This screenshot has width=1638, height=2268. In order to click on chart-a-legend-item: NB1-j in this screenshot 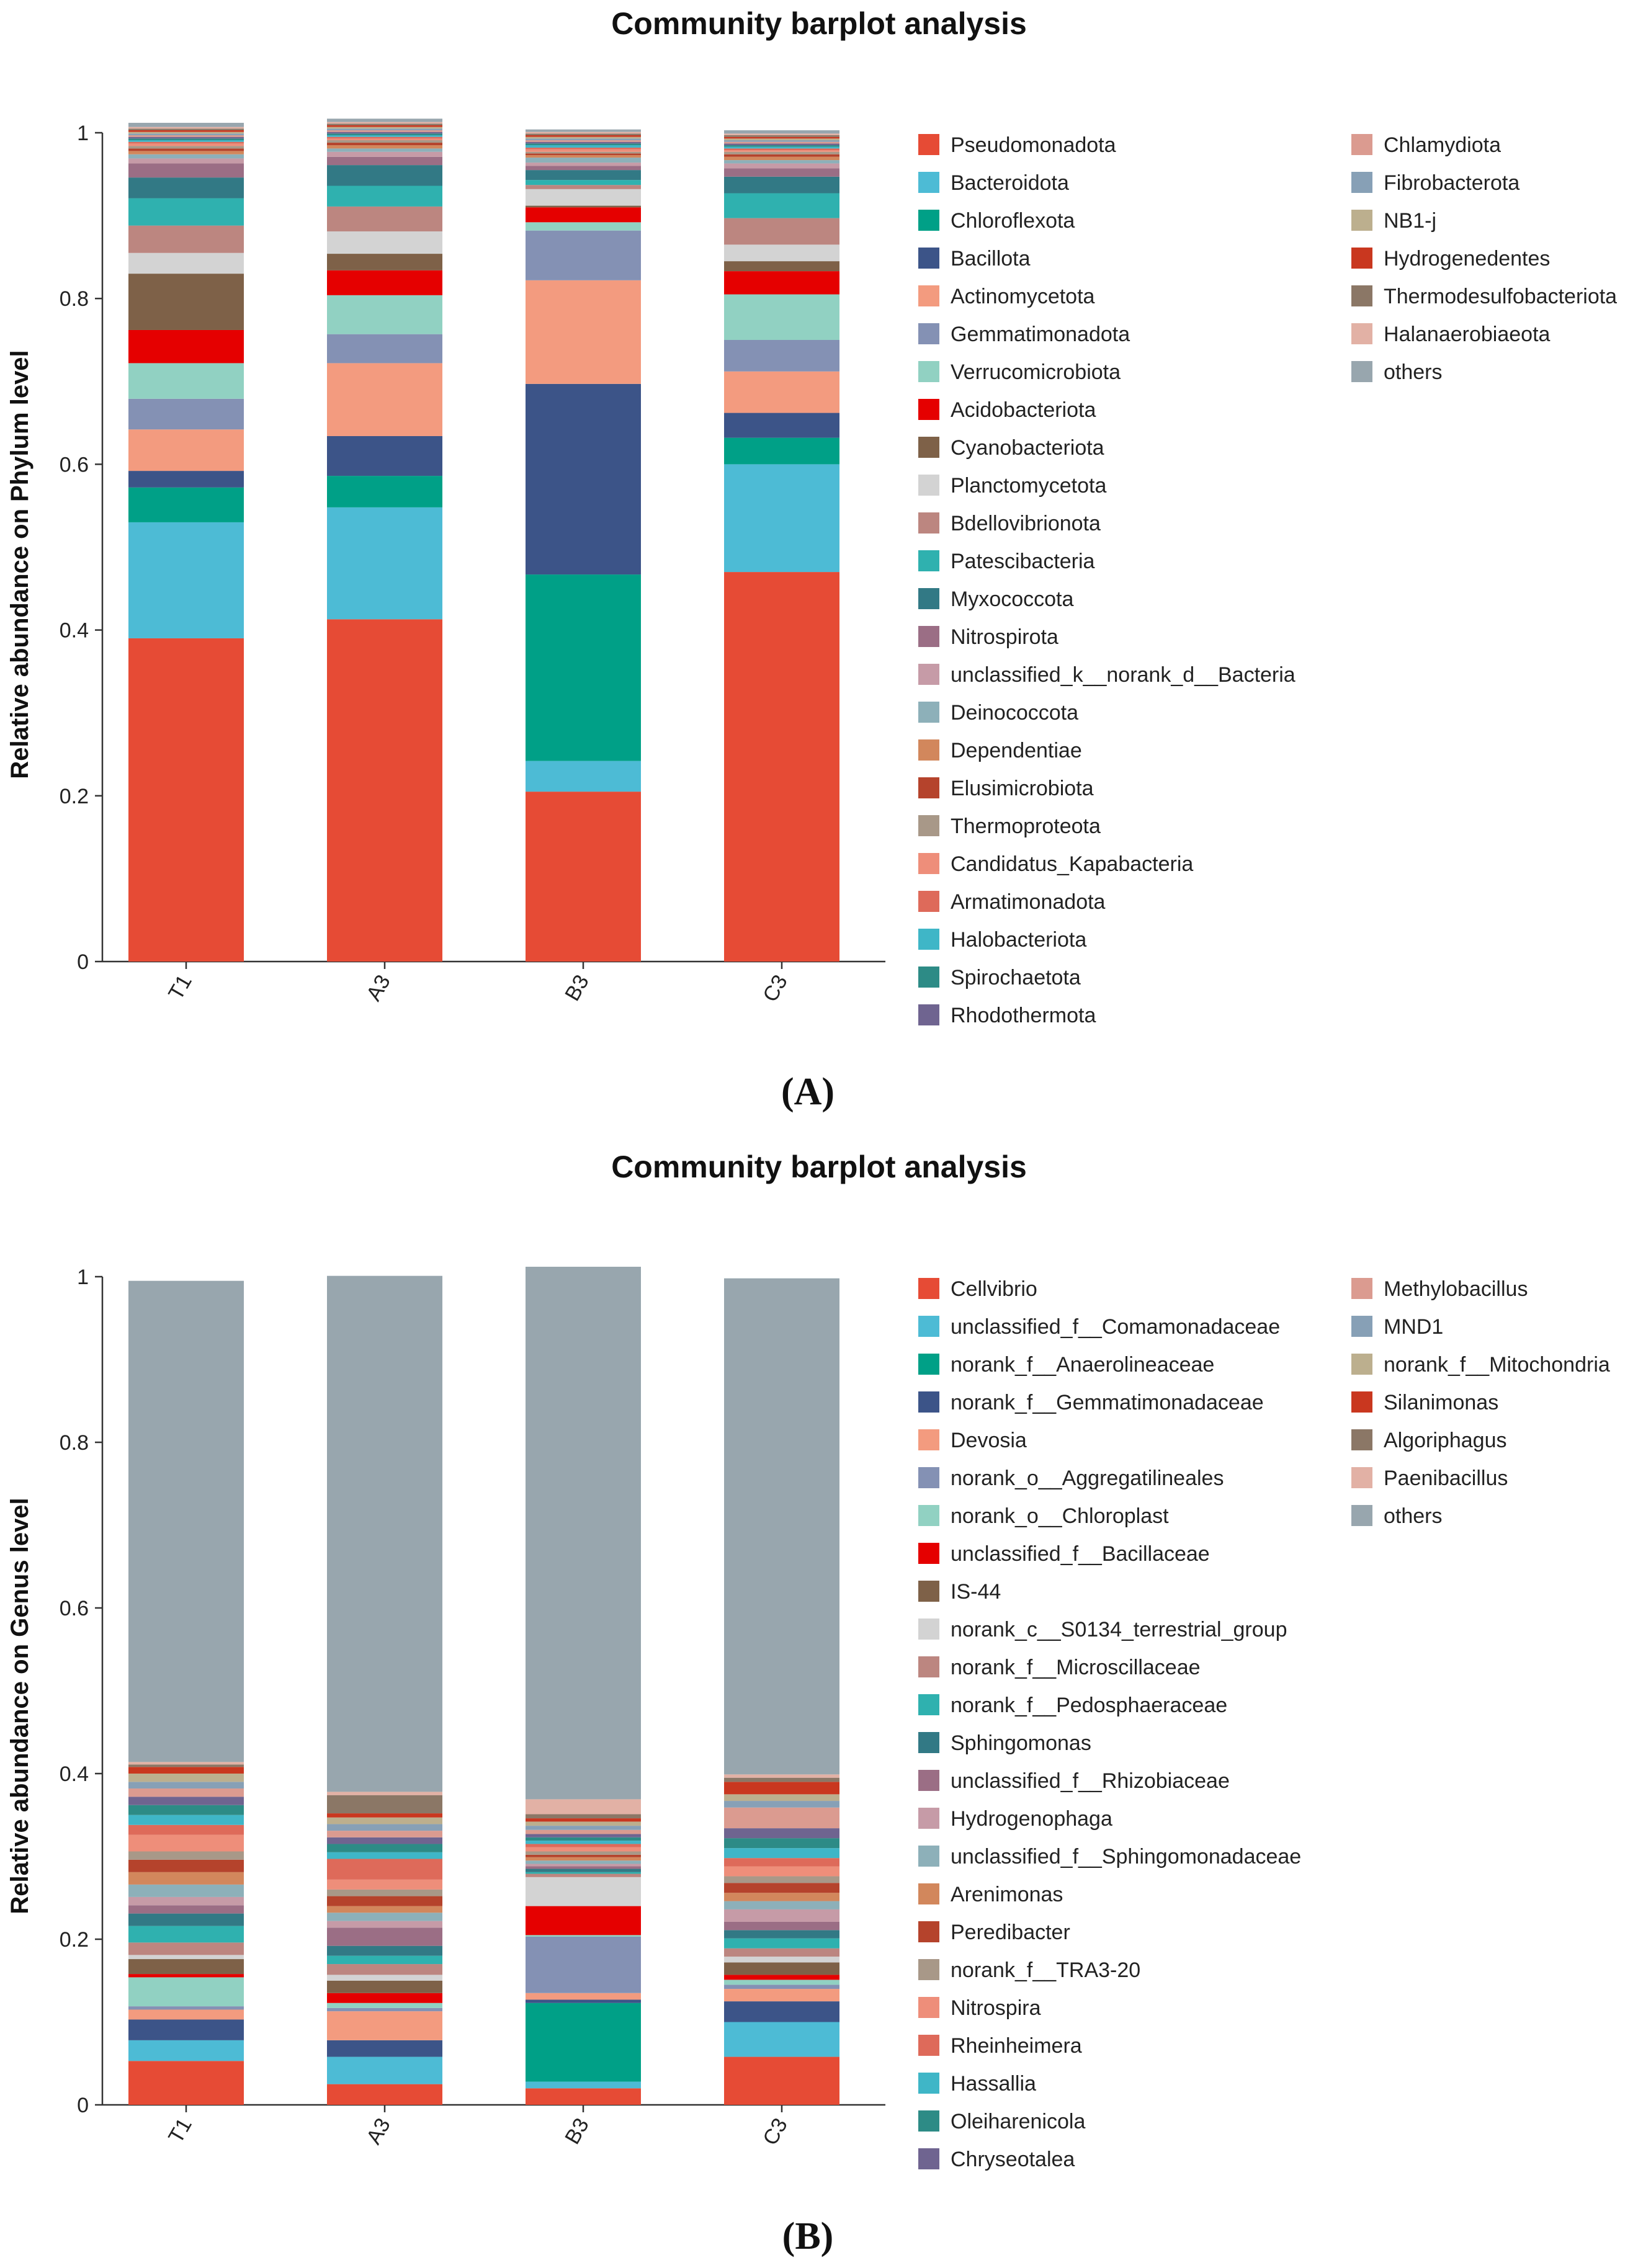, I will do `click(1393, 221)`.